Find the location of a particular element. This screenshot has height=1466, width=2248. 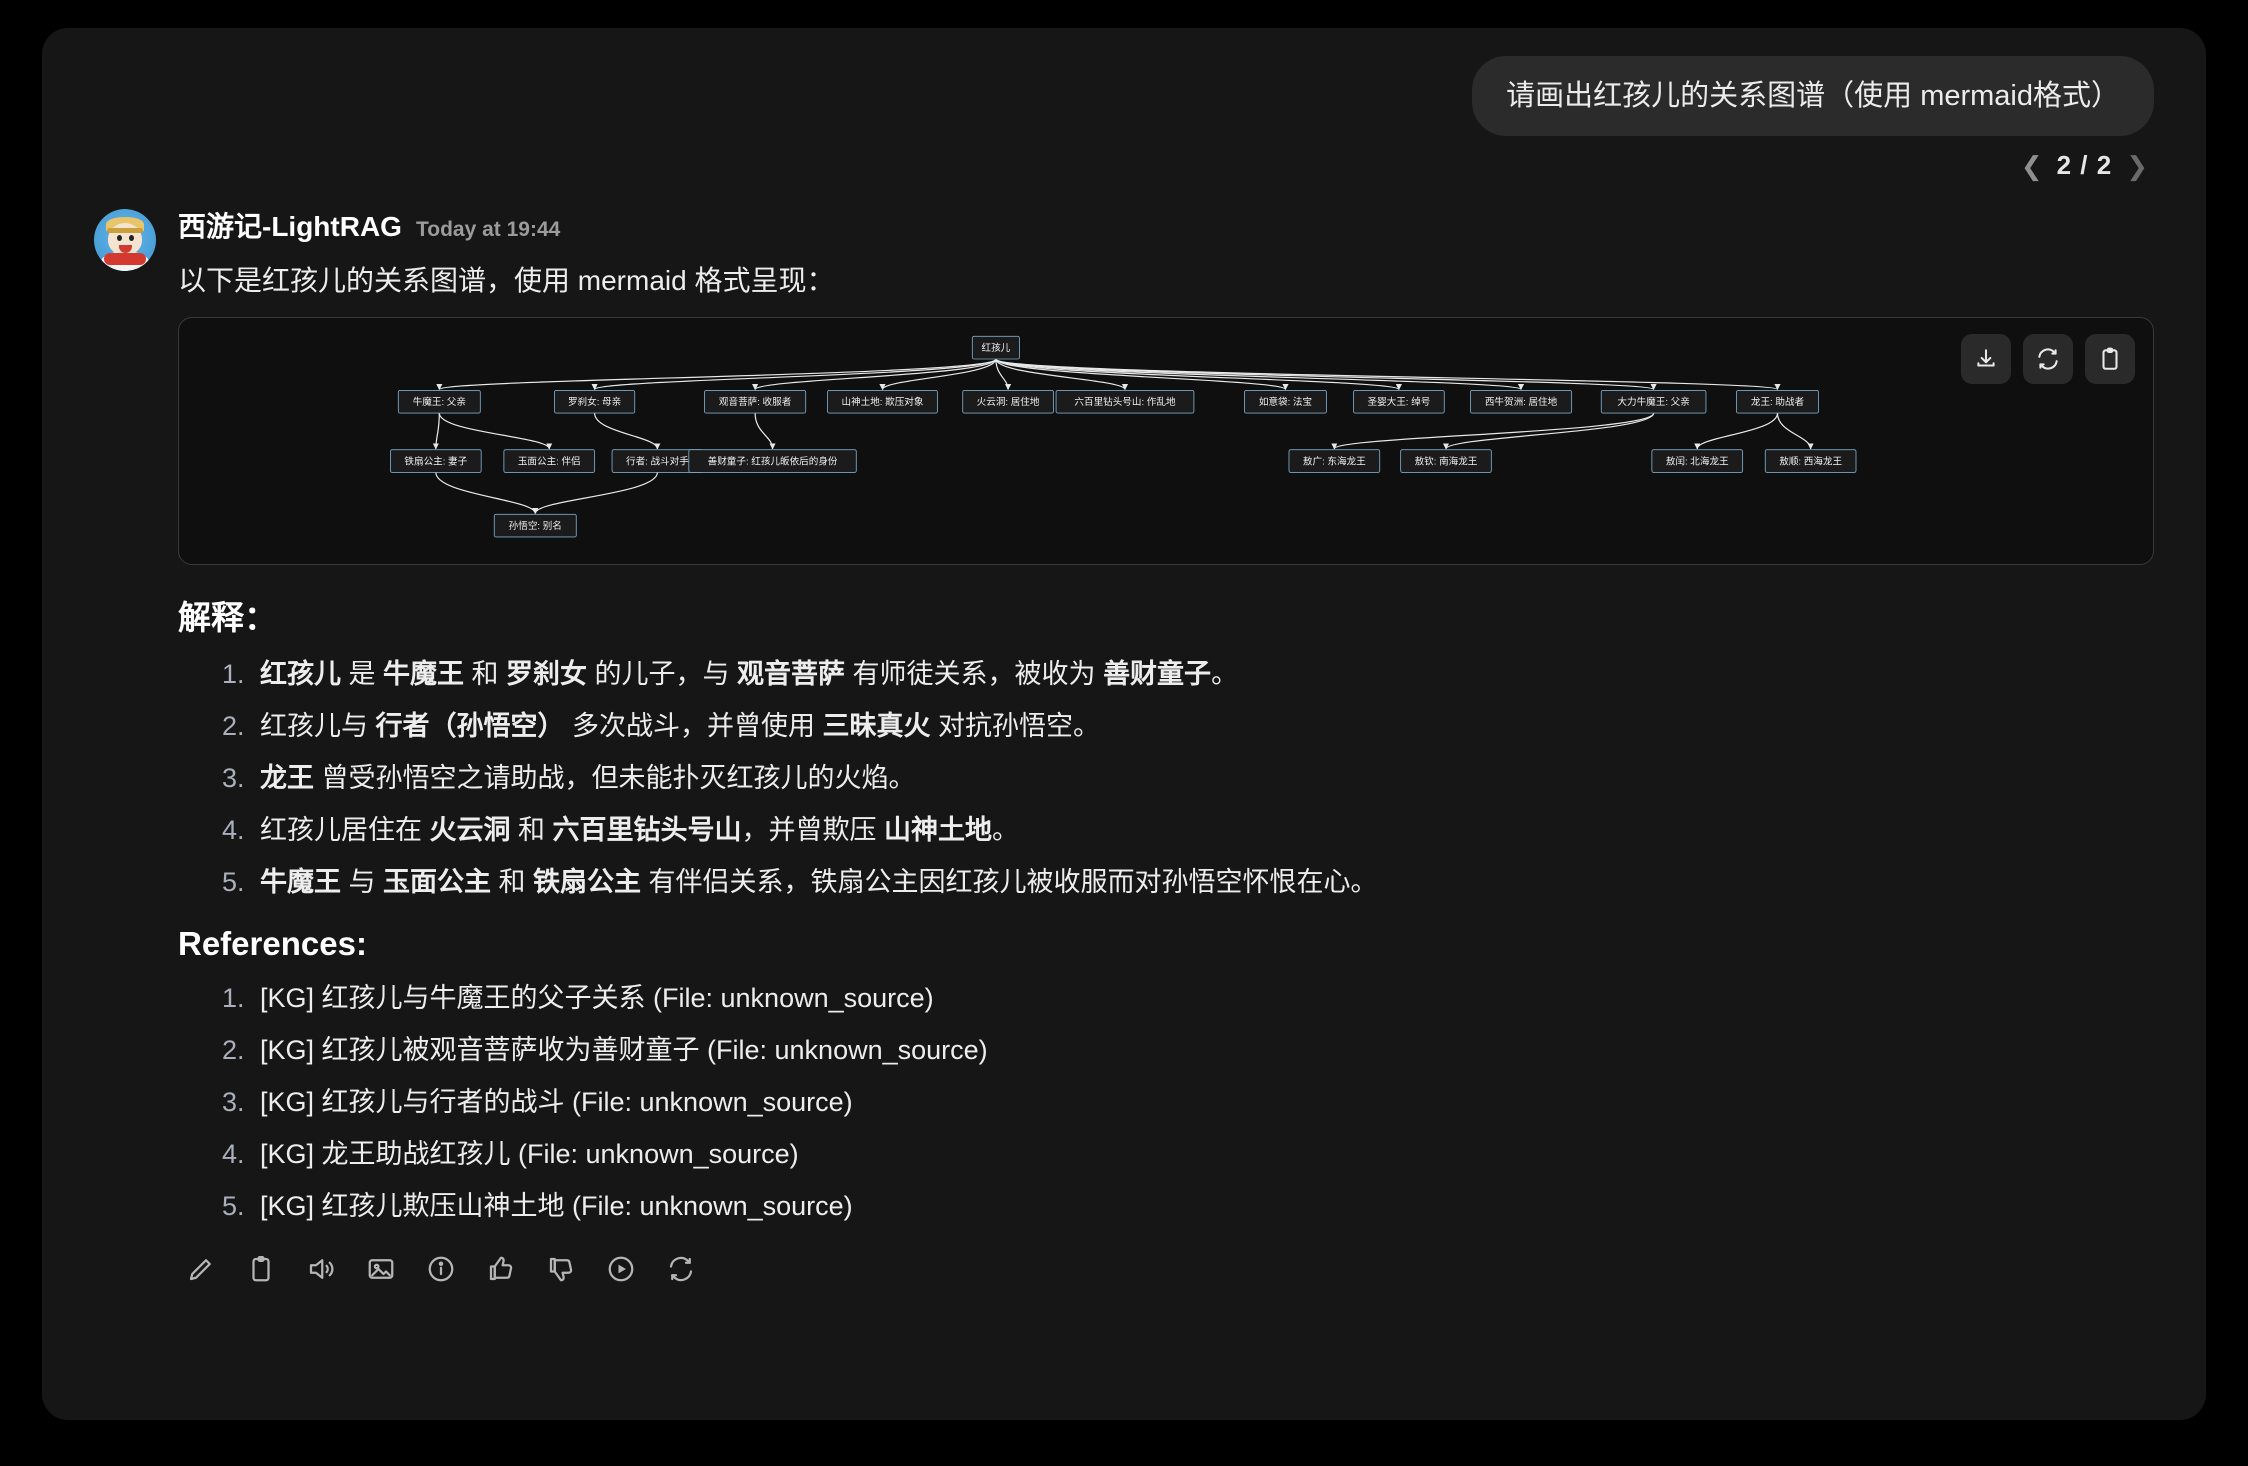

download-button is located at coordinates (1986, 359).